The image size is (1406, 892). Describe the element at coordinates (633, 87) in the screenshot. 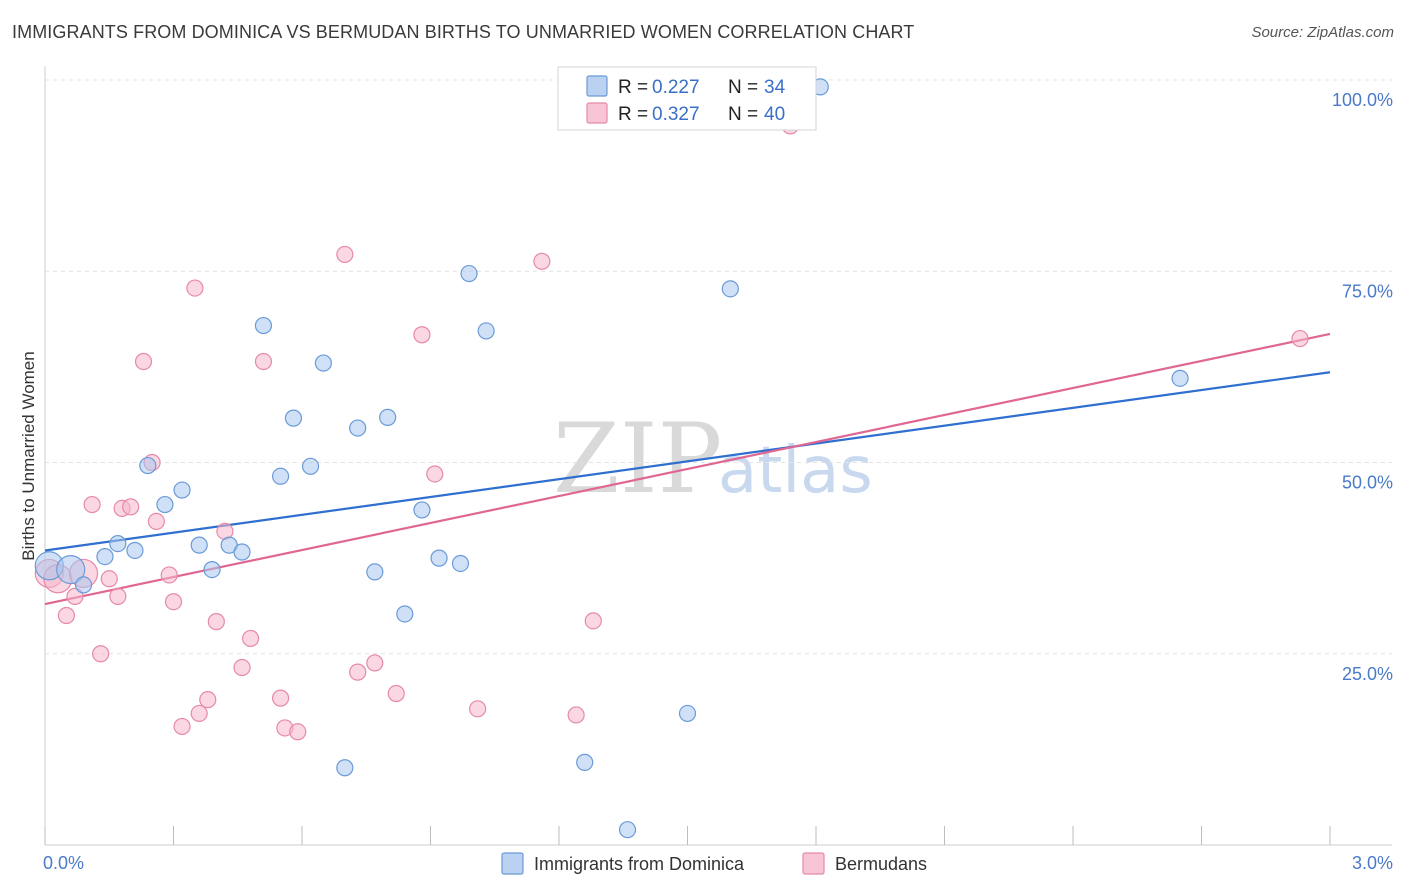

I see `legend-r-label-dominica: R =` at that location.